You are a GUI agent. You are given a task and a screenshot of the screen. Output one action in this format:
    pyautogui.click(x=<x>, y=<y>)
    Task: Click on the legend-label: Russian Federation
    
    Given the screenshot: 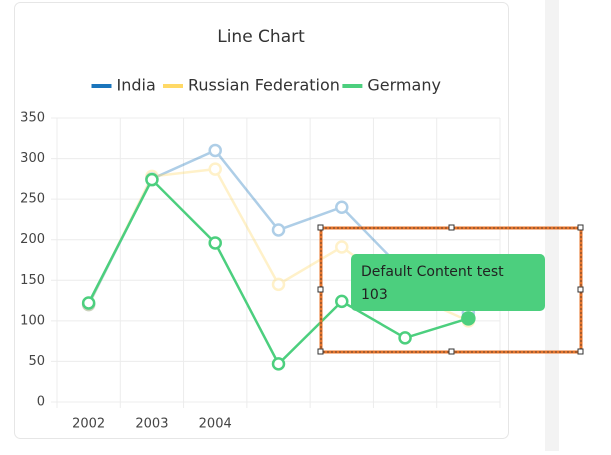 What is the action you would take?
    pyautogui.click(x=264, y=85)
    